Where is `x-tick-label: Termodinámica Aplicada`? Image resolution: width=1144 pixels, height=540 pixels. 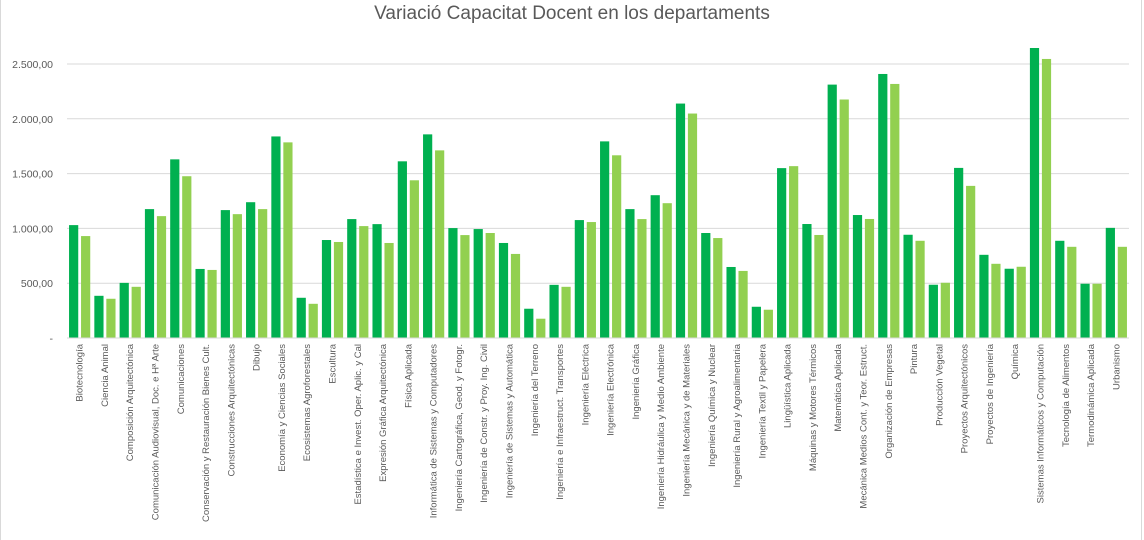
x-tick-label: Termodinámica Aplicada is located at coordinates (1091, 395).